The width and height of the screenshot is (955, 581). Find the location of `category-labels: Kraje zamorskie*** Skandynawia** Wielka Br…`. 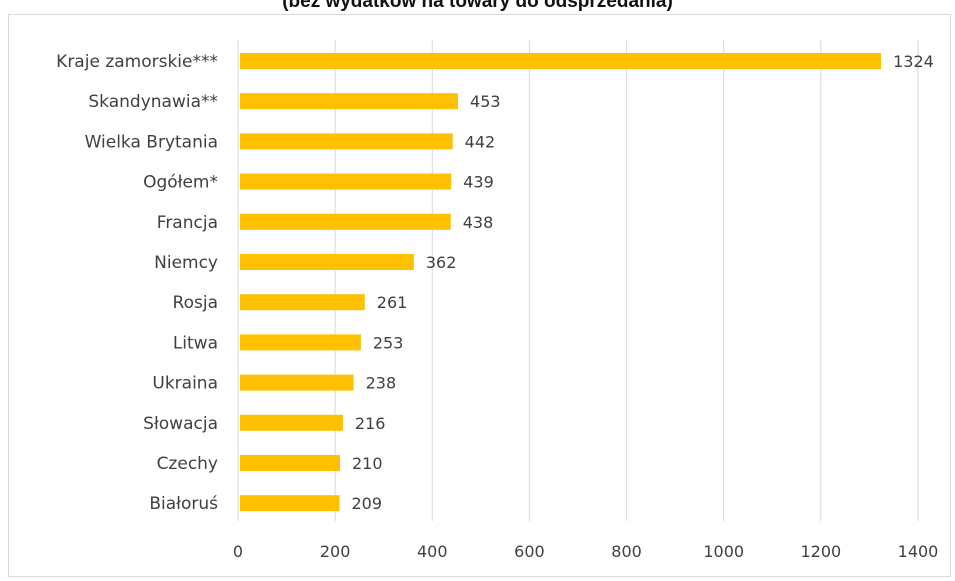

category-labels: Kraje zamorskie*** Skandynawia** Wielka Br… is located at coordinates (137, 283).